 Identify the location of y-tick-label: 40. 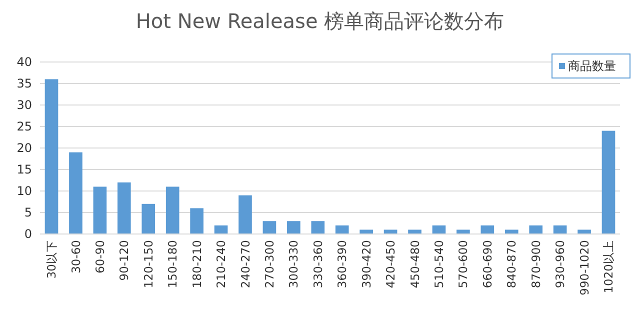
(24, 62).